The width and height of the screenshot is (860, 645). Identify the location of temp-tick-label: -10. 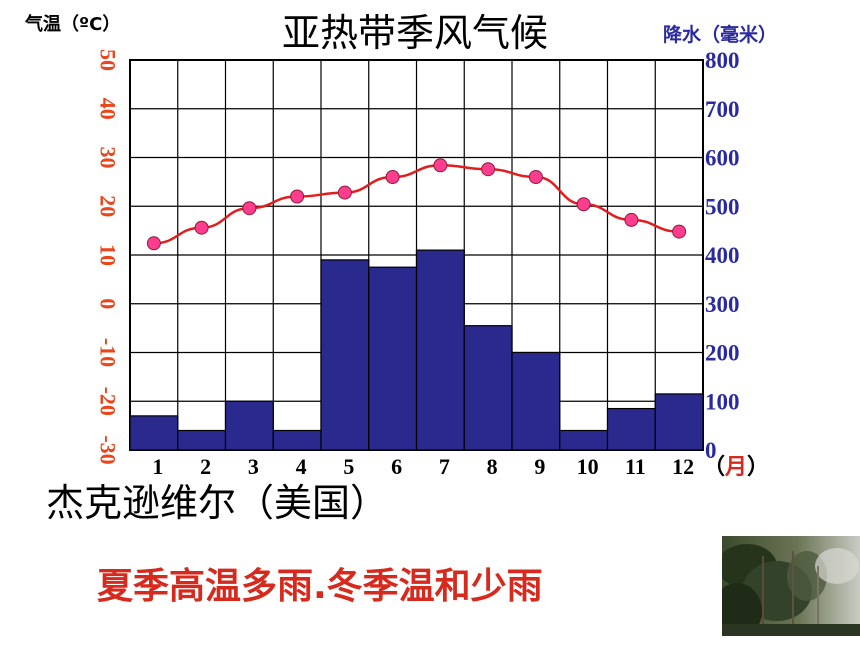
(108, 352).